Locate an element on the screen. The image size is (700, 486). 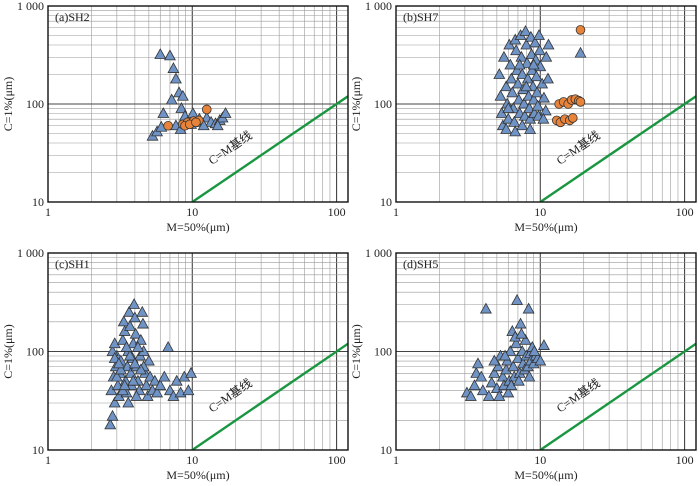
x-axis-label: M=50%(μm) is located at coordinates (197, 475).